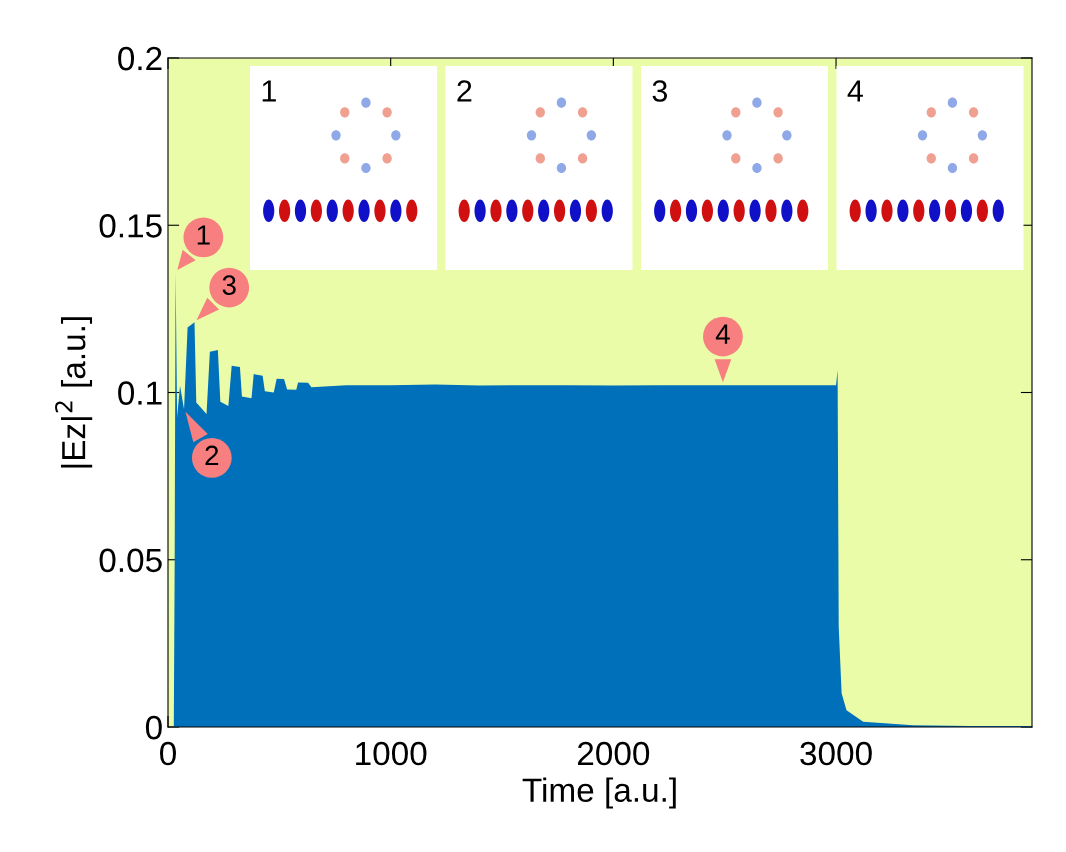 Image resolution: width=1066 pixels, height=852 pixels. Describe the element at coordinates (391, 753) in the screenshot. I see `x-tick-label: 1000` at that location.